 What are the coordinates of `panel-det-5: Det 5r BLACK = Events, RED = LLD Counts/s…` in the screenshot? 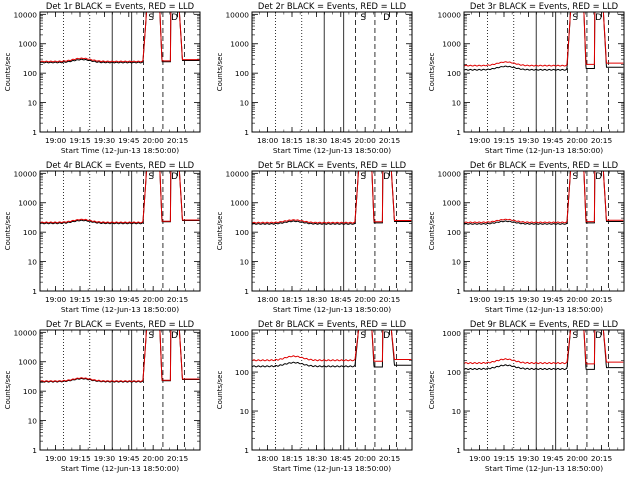 It's located at (314, 237).